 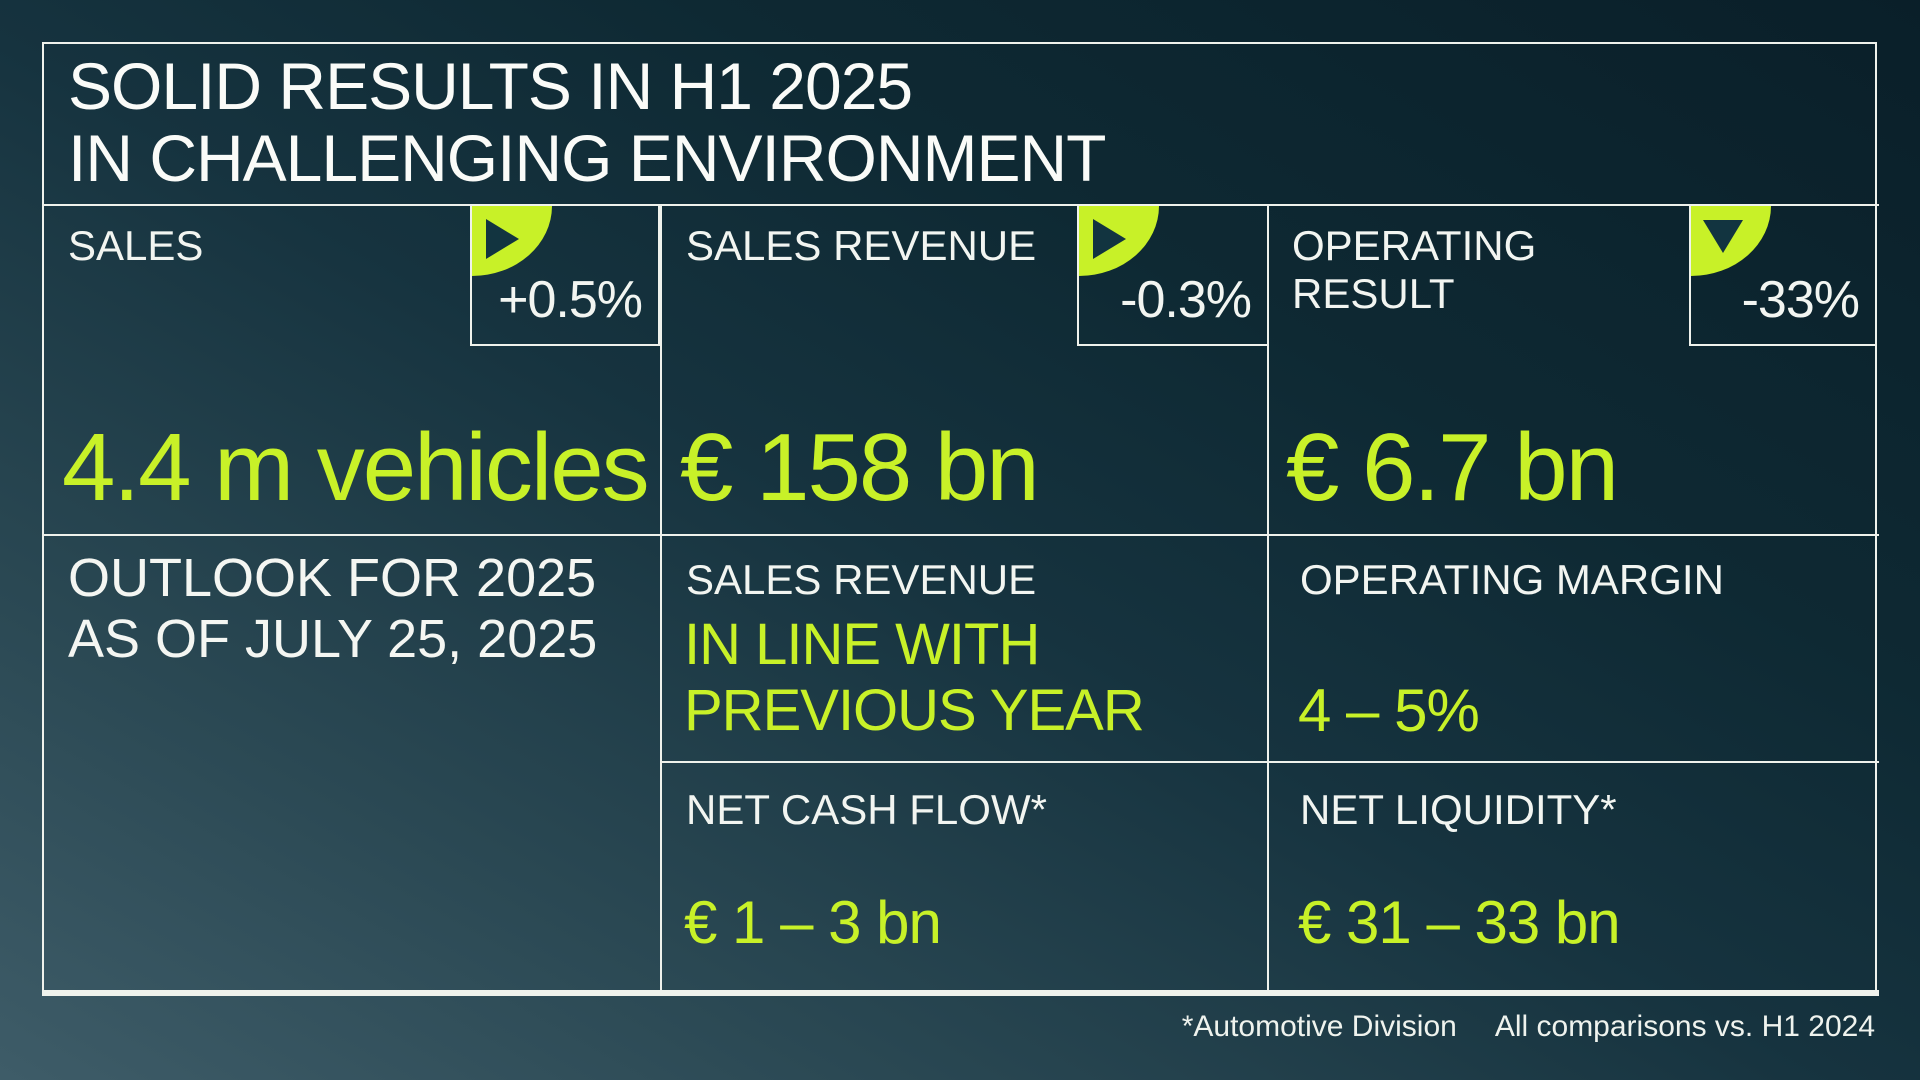 What do you see at coordinates (1458, 809) in the screenshot?
I see `outlook-label: NET LIQUIDITY*` at bounding box center [1458, 809].